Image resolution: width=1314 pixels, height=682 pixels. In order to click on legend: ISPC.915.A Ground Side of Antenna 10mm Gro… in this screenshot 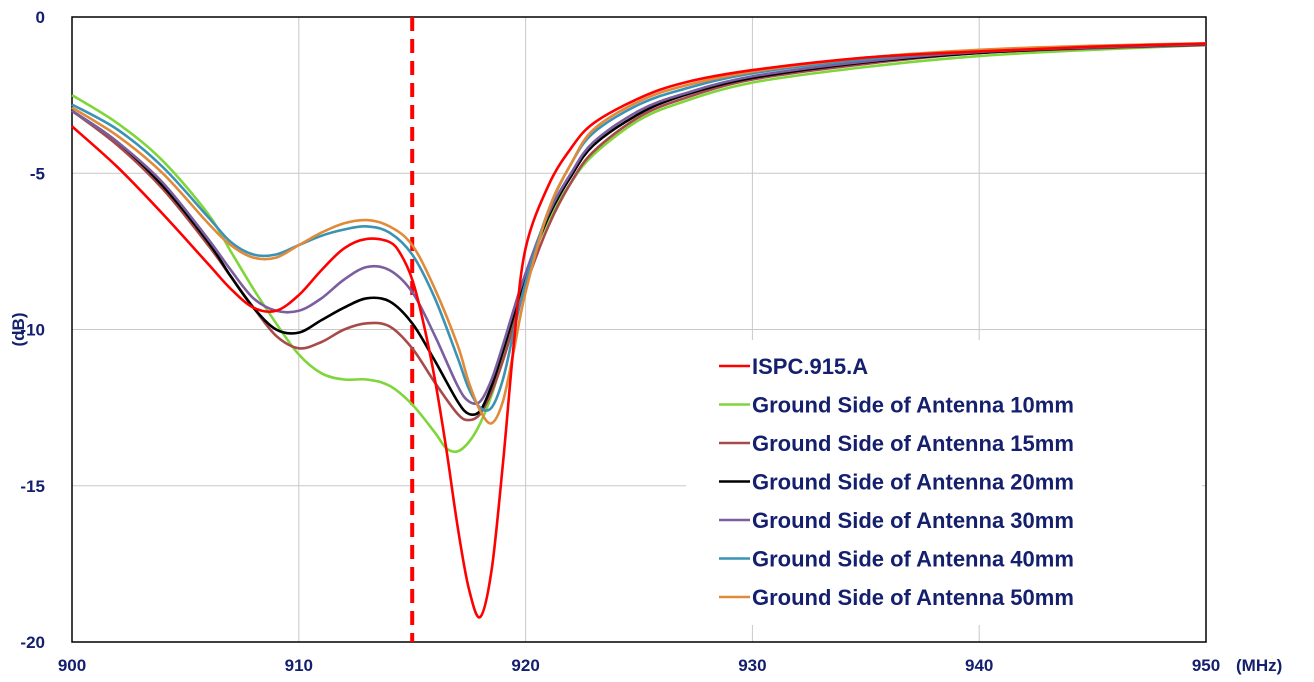, I will do `click(896, 482)`.